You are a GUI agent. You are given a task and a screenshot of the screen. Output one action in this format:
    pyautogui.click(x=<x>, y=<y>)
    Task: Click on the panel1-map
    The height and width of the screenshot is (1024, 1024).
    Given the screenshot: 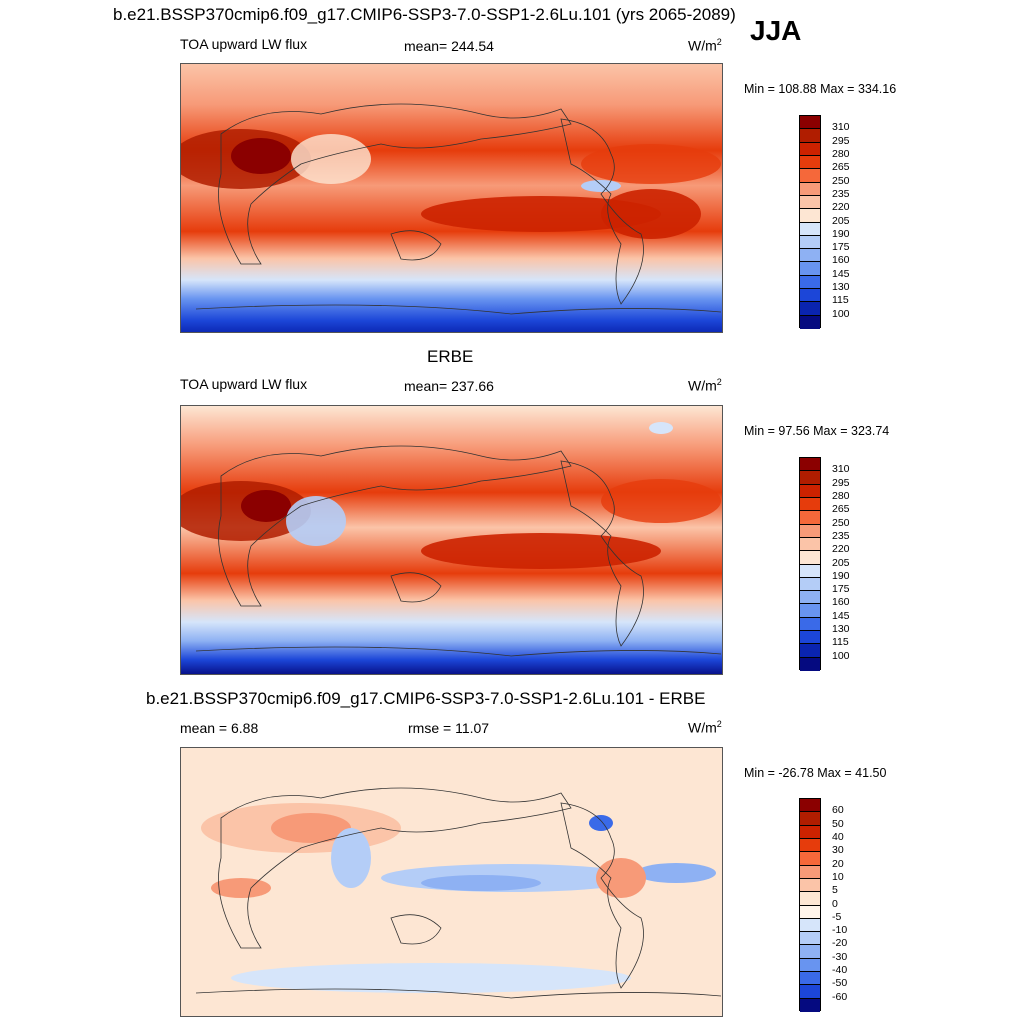 What is the action you would take?
    pyautogui.click(x=451, y=198)
    